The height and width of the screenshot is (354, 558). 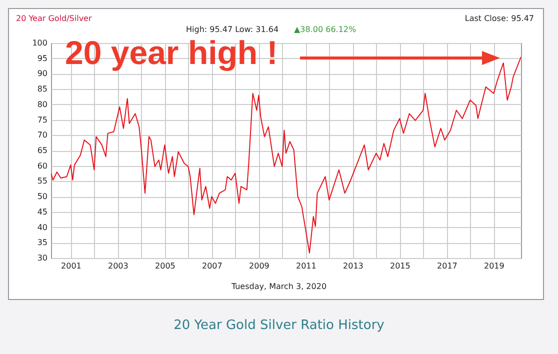 I want to click on chart-title: 20 Year Gold/Silver, so click(x=54, y=18).